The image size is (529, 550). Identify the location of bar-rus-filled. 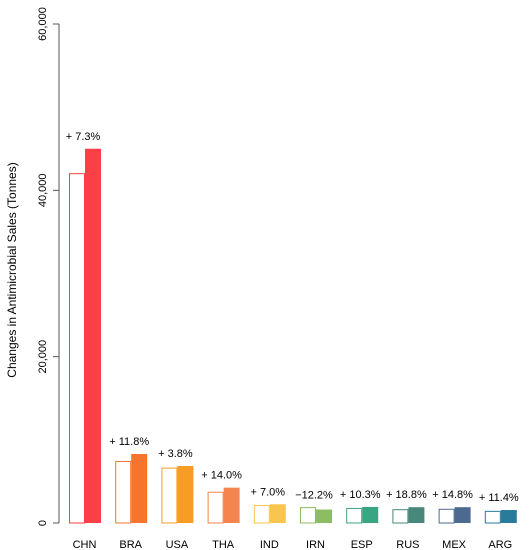
(416, 515).